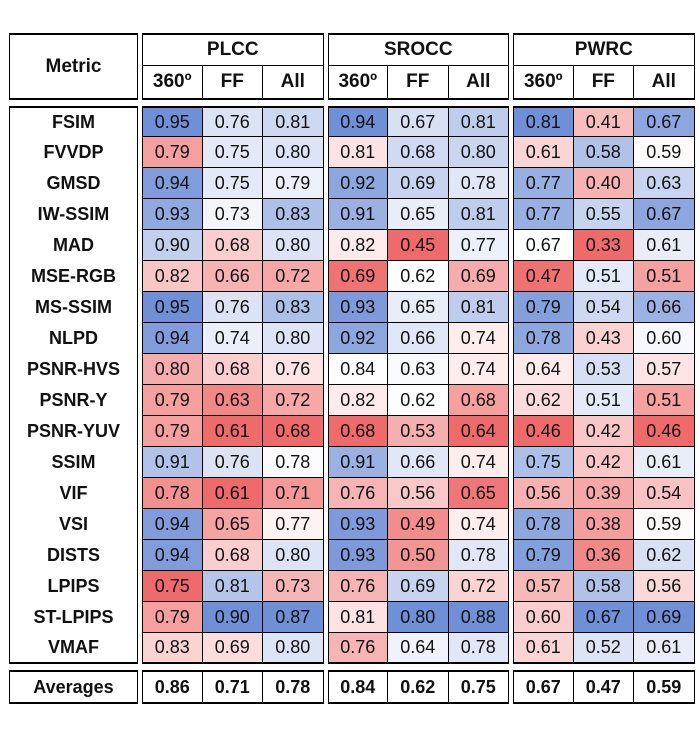  I want to click on value-cell: 0.41, so click(604, 121).